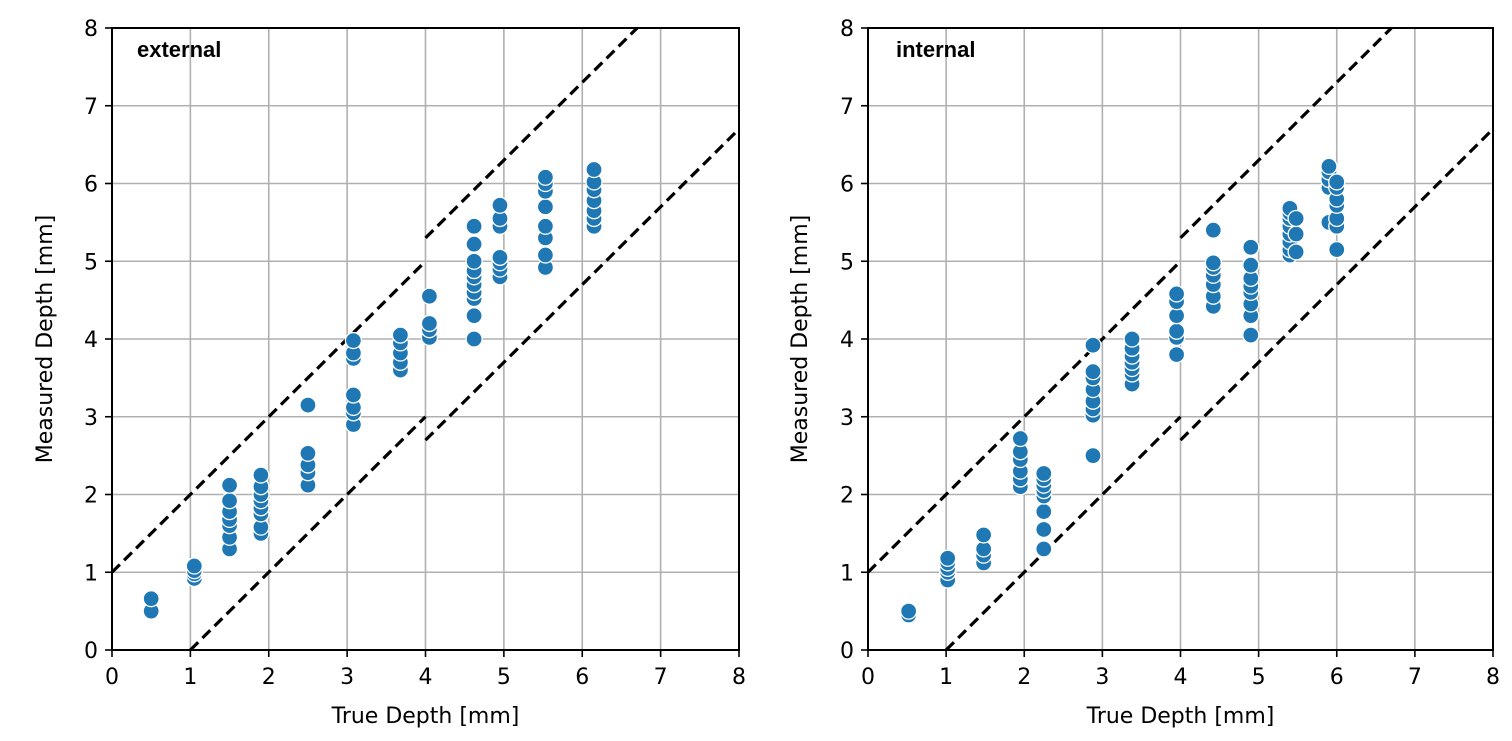 This screenshot has height=741, width=1512. What do you see at coordinates (179, 49) in the screenshot?
I see `panel-title-external: external` at bounding box center [179, 49].